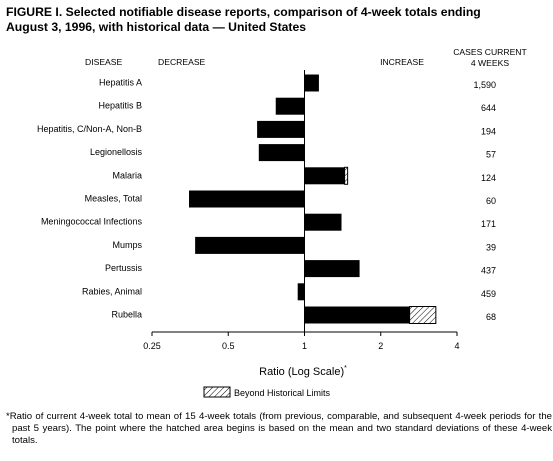 This screenshot has width=553, height=461. What do you see at coordinates (488, 178) in the screenshot?
I see `cases-value: 124` at bounding box center [488, 178].